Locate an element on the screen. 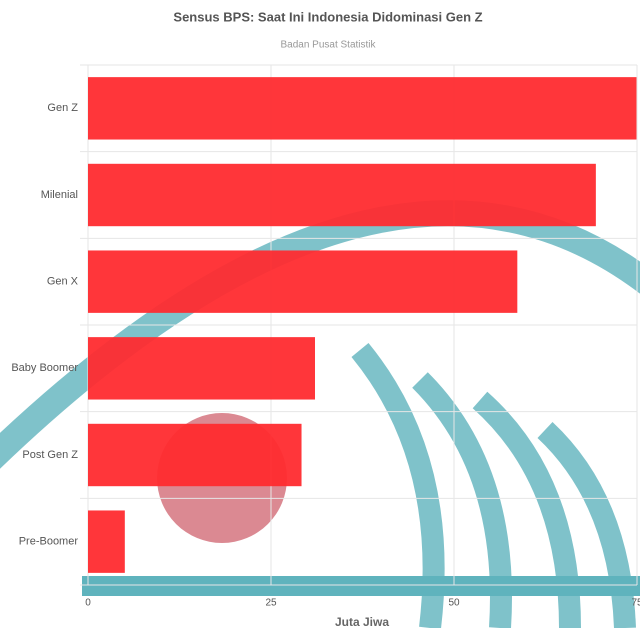  watermark-arc is located at coordinates (586, 524).